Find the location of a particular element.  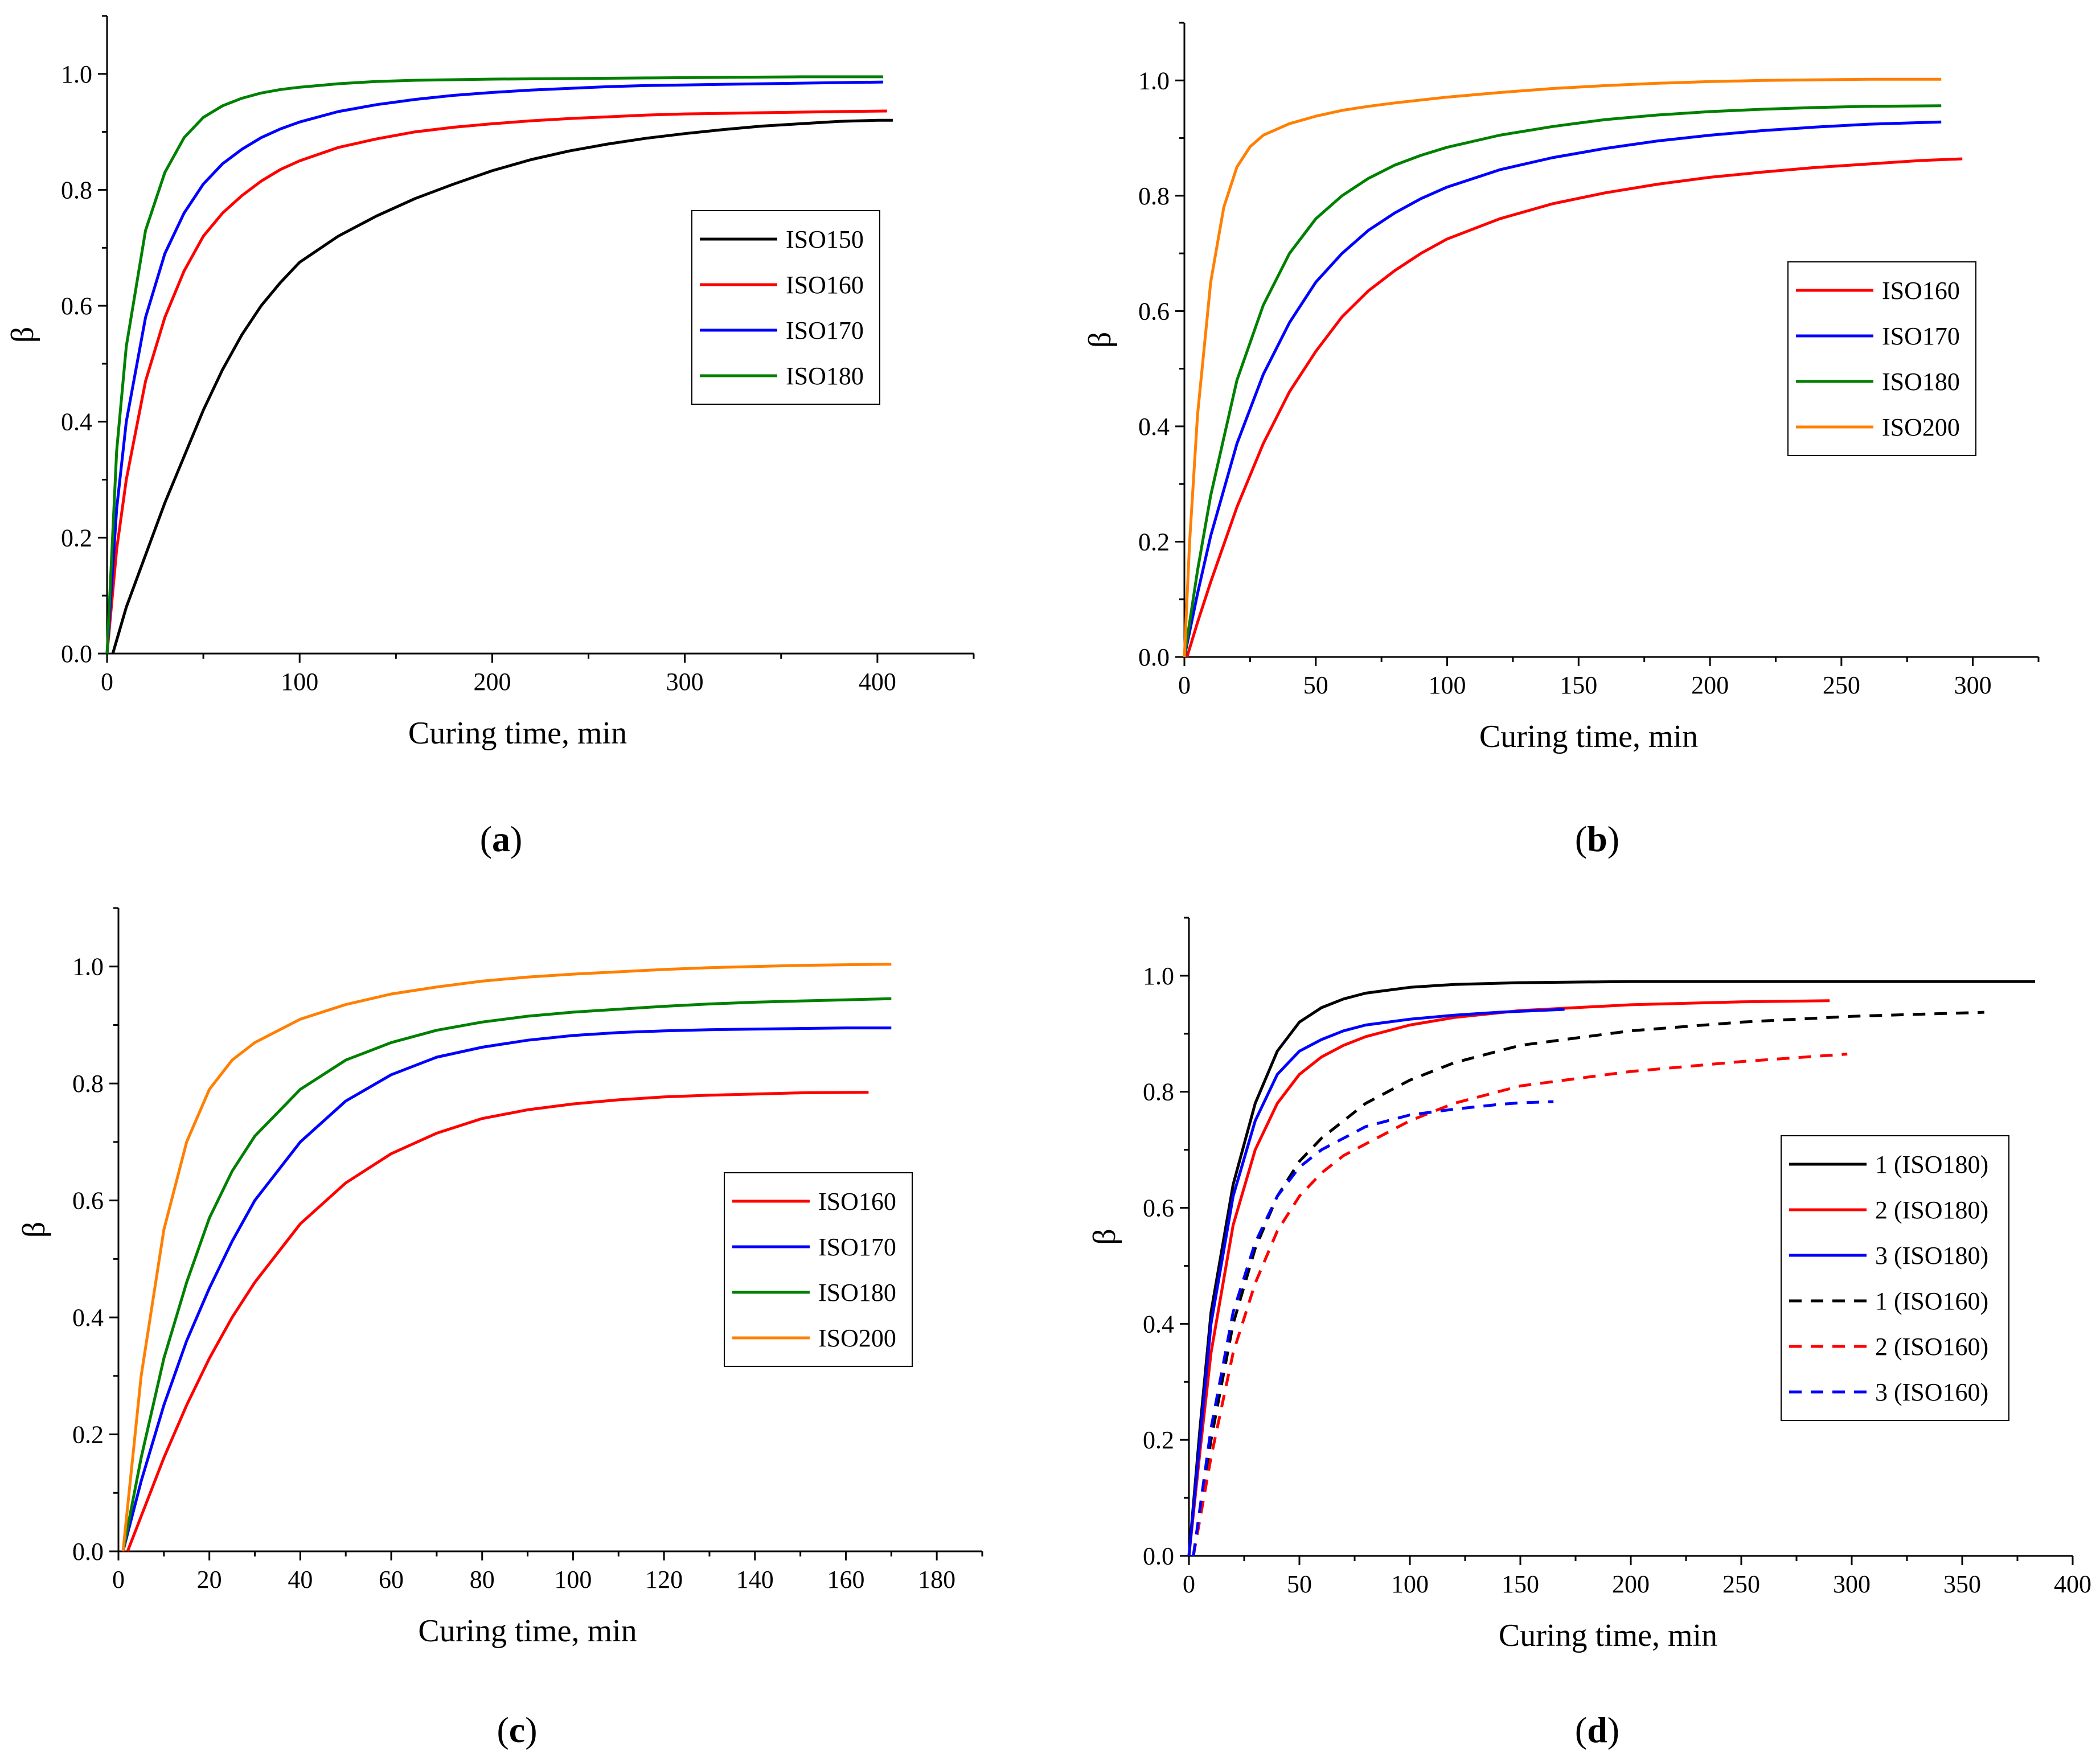

x-tick-label: 140 is located at coordinates (755, 1579).